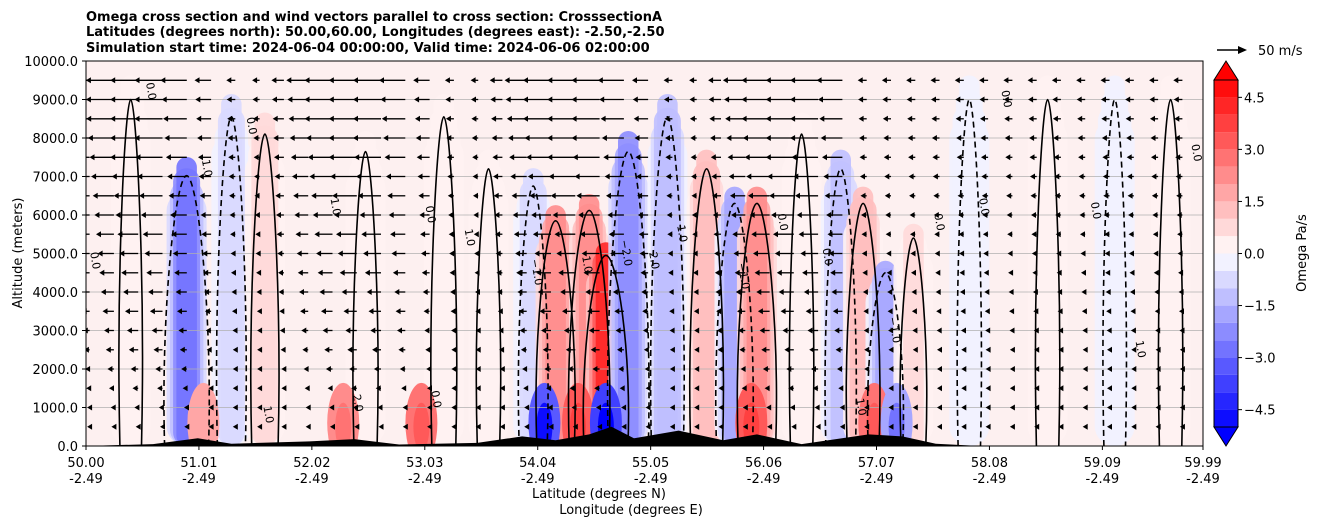 This screenshot has height=526, width=1320. I want to click on x-tick-label-lon-9: -2.49, so click(1103, 479).